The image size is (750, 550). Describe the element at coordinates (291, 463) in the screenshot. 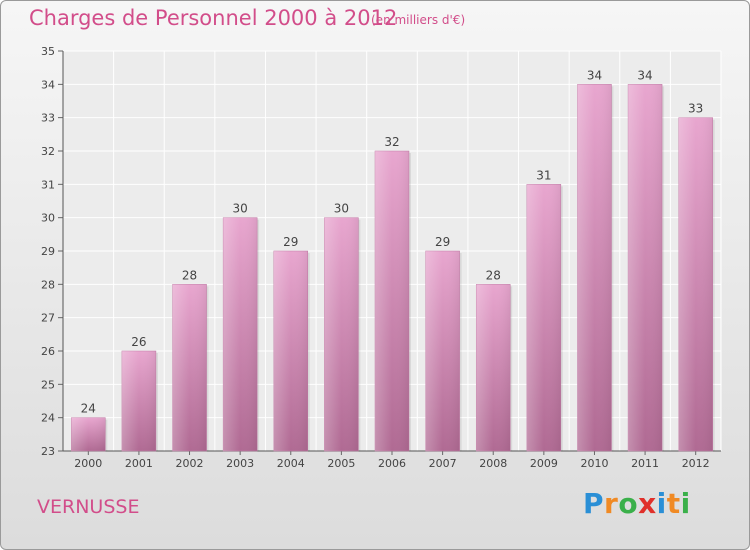

I see `x-tick-label-2004: 2004` at that location.